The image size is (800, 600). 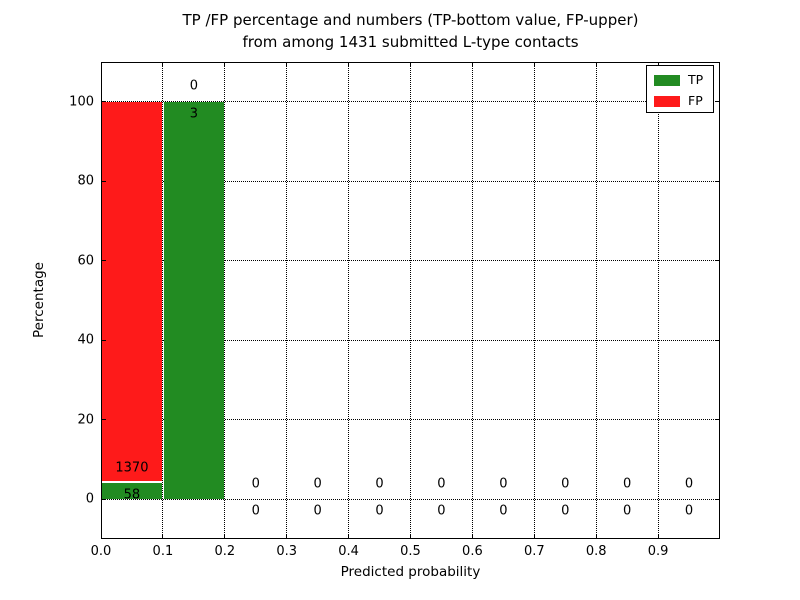 What do you see at coordinates (85, 420) in the screenshot?
I see `y-tick-label: 20` at bounding box center [85, 420].